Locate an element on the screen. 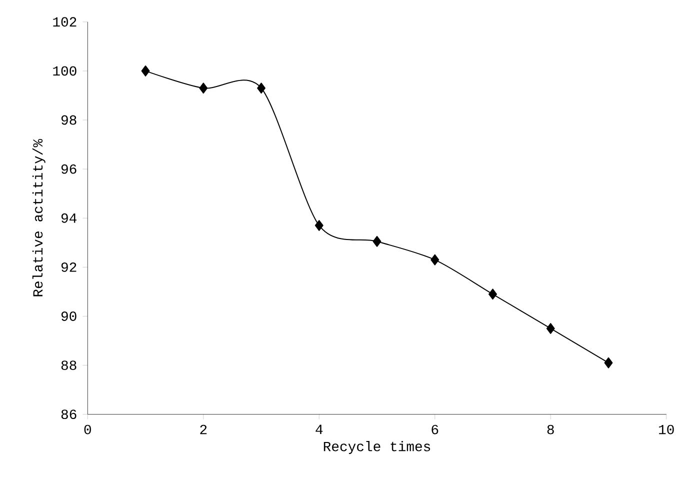 The image size is (678, 494). y-tick-label: 98 is located at coordinates (68, 120).